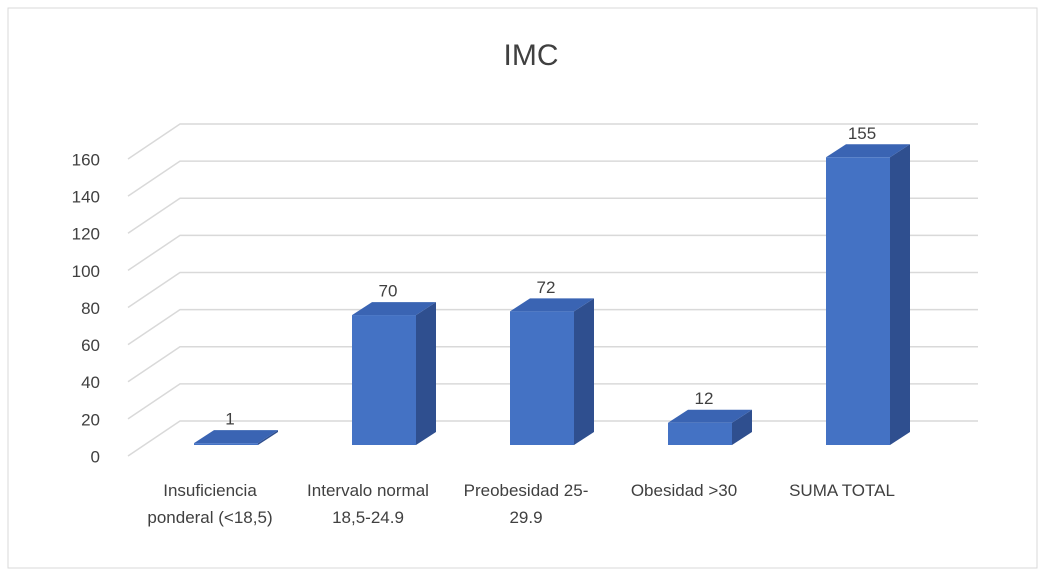  What do you see at coordinates (842, 490) in the screenshot?
I see `x-tick-label: SUMA TOTAL` at bounding box center [842, 490].